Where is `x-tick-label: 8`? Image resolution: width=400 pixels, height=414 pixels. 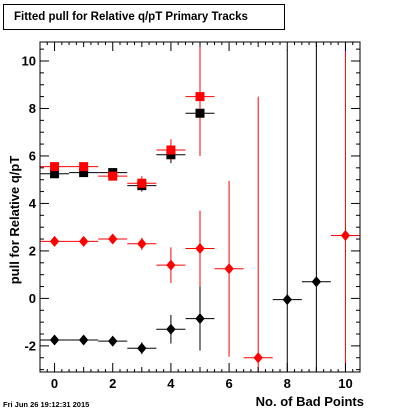 x-tick-label: 8 is located at coordinates (287, 383).